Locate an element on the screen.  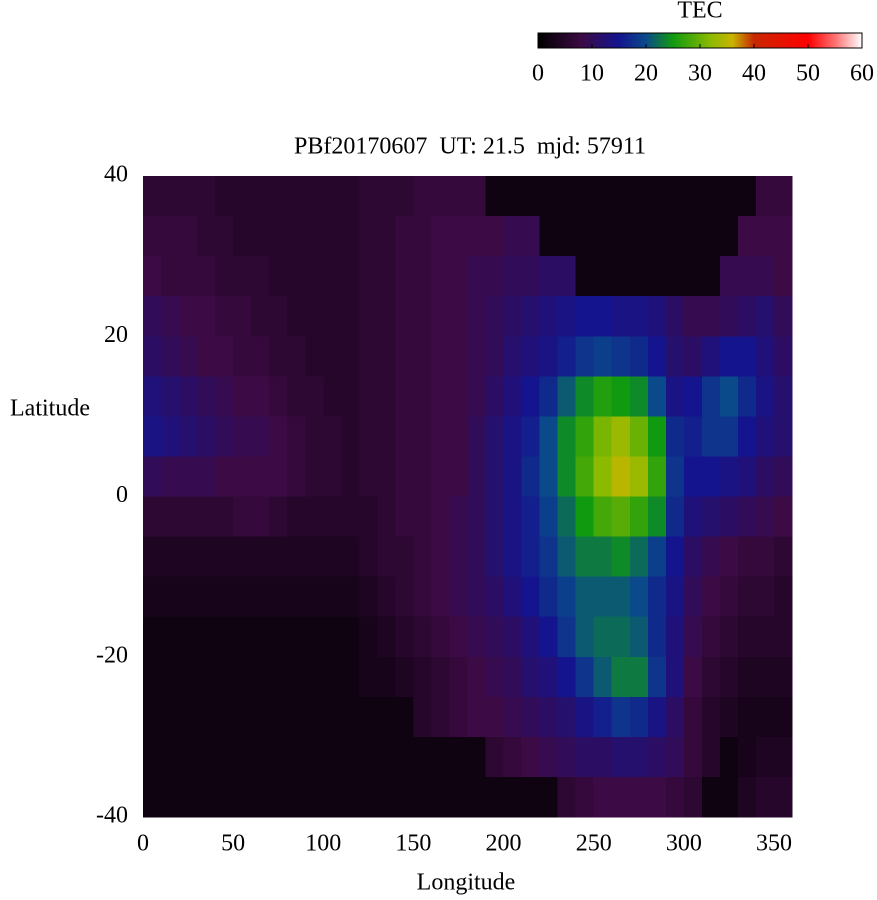
y-tick-label: 40 is located at coordinates (116, 175).